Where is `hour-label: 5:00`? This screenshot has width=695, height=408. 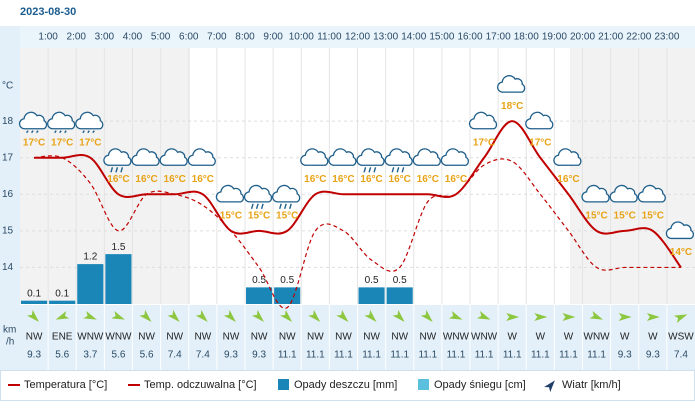
hour-label: 5:00 is located at coordinates (161, 37).